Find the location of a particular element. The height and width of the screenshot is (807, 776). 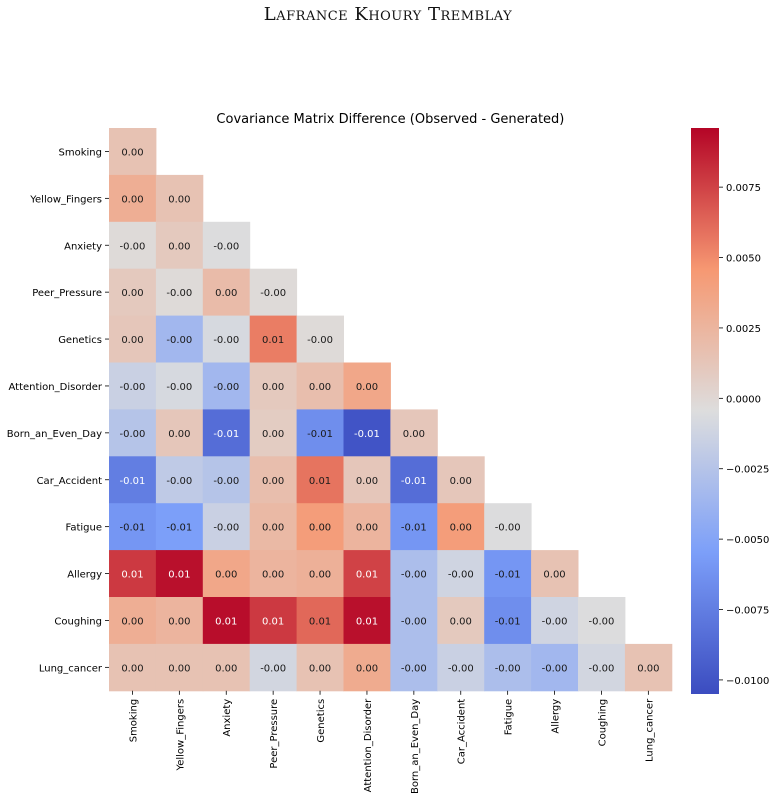

page-header: Lafrance Khoury Tremblay is located at coordinates (388, 14).